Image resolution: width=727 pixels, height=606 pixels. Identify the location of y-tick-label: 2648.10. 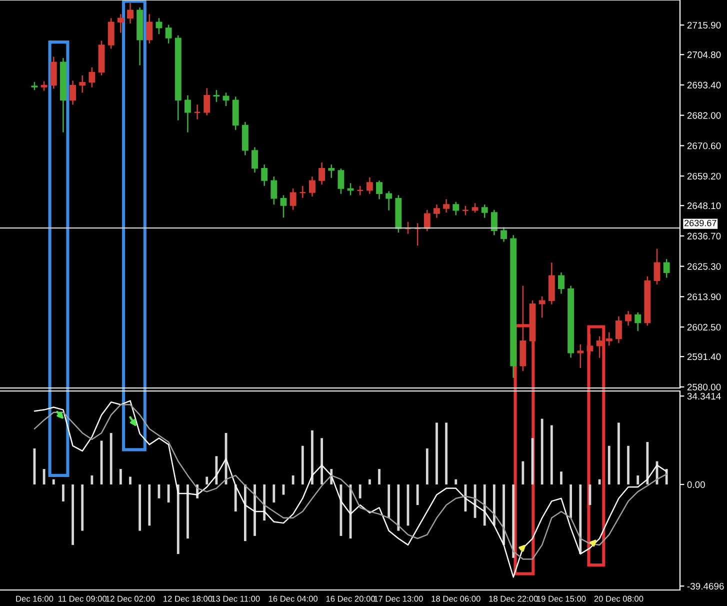
(704, 206).